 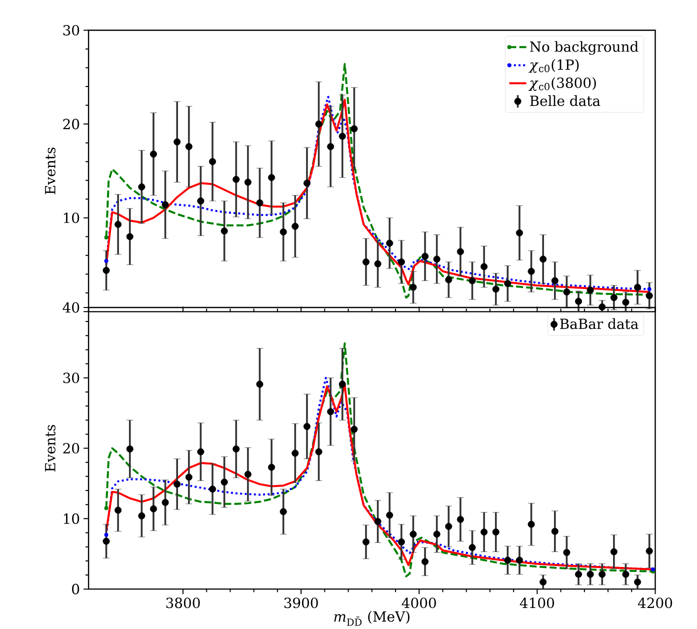 What do you see at coordinates (372, 618) in the screenshot?
I see `x-axis-title: m$_{DD̄}$ (MeV)` at bounding box center [372, 618].